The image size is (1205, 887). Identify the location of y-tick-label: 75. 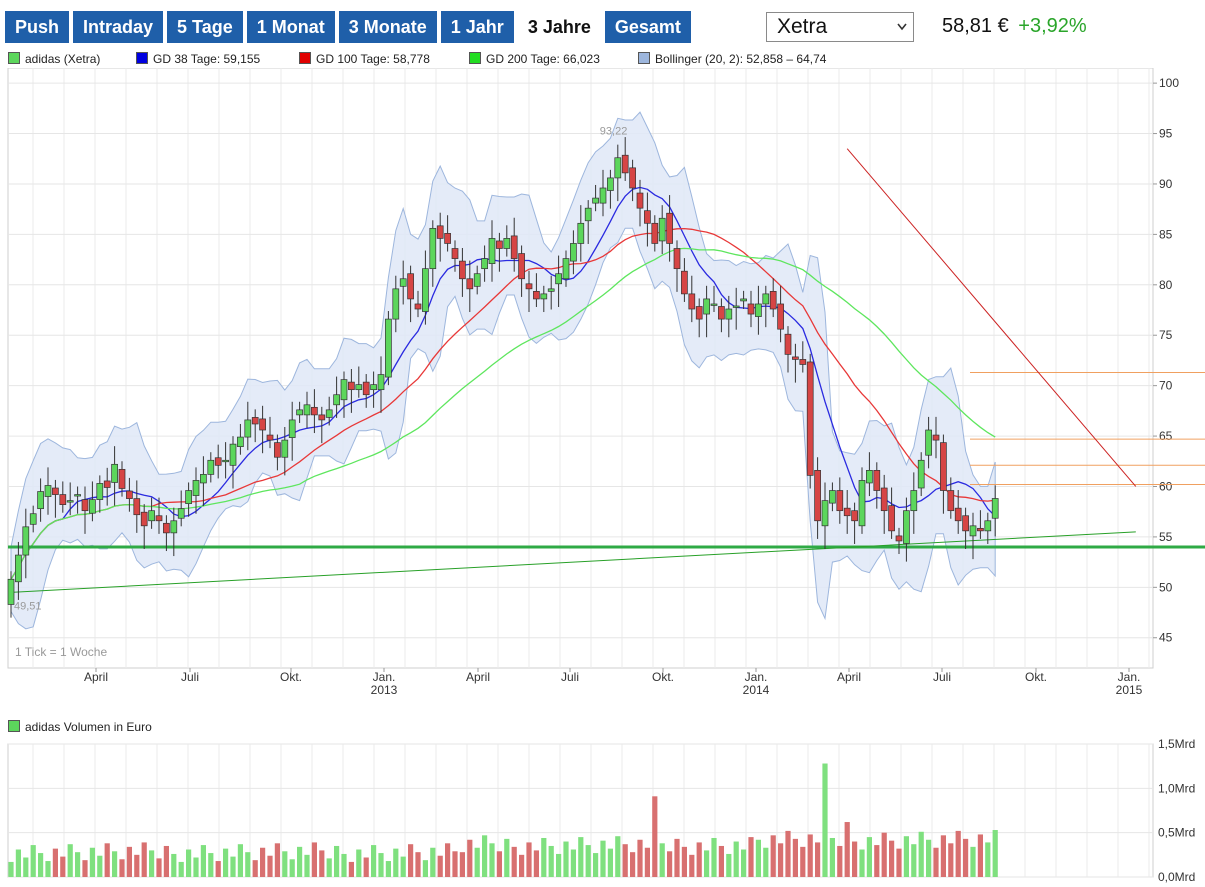
(1166, 335).